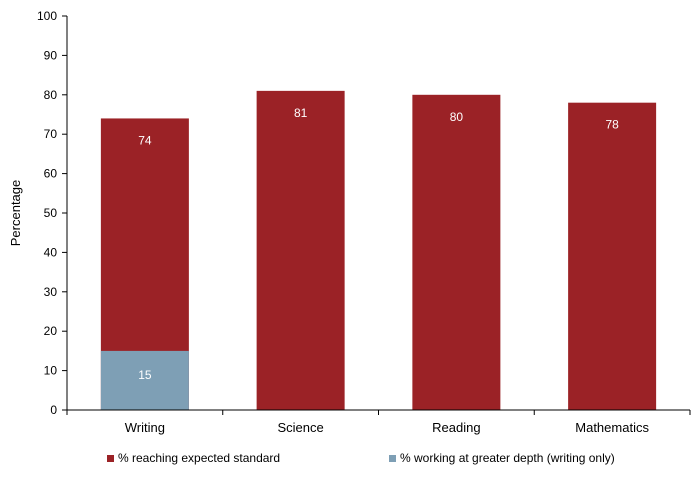 This screenshot has width=699, height=479. What do you see at coordinates (612, 125) in the screenshot?
I see `data-label: 78` at bounding box center [612, 125].